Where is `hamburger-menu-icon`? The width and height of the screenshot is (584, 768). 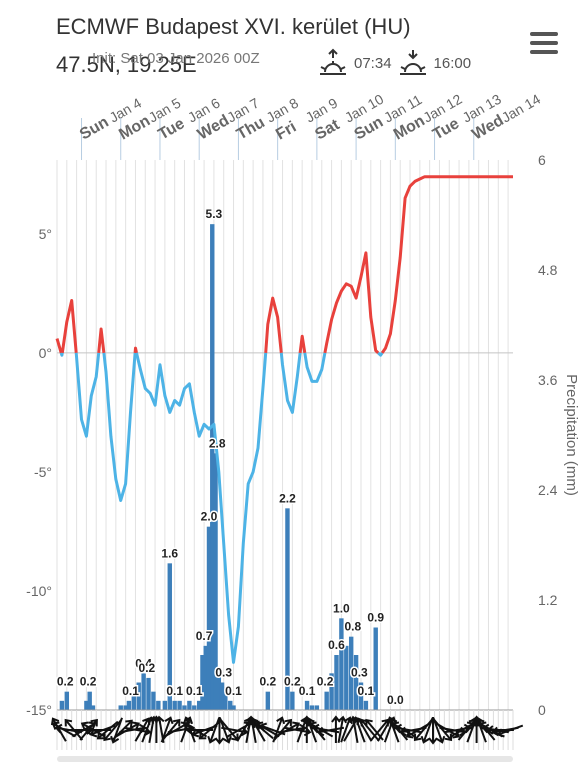
hamburger-menu-icon is located at coordinates (544, 45).